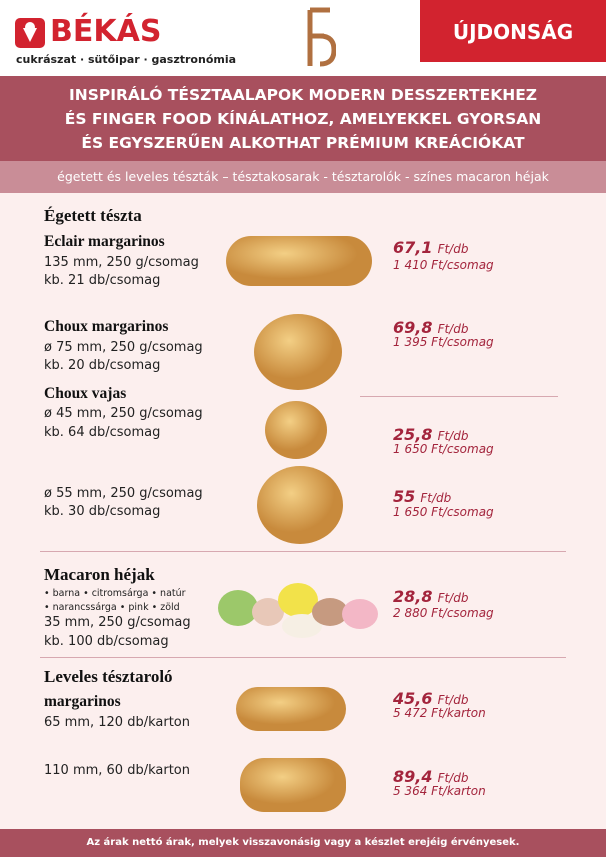 This screenshot has height=857, width=606. I want to click on price-value: 55, so click(404, 496).